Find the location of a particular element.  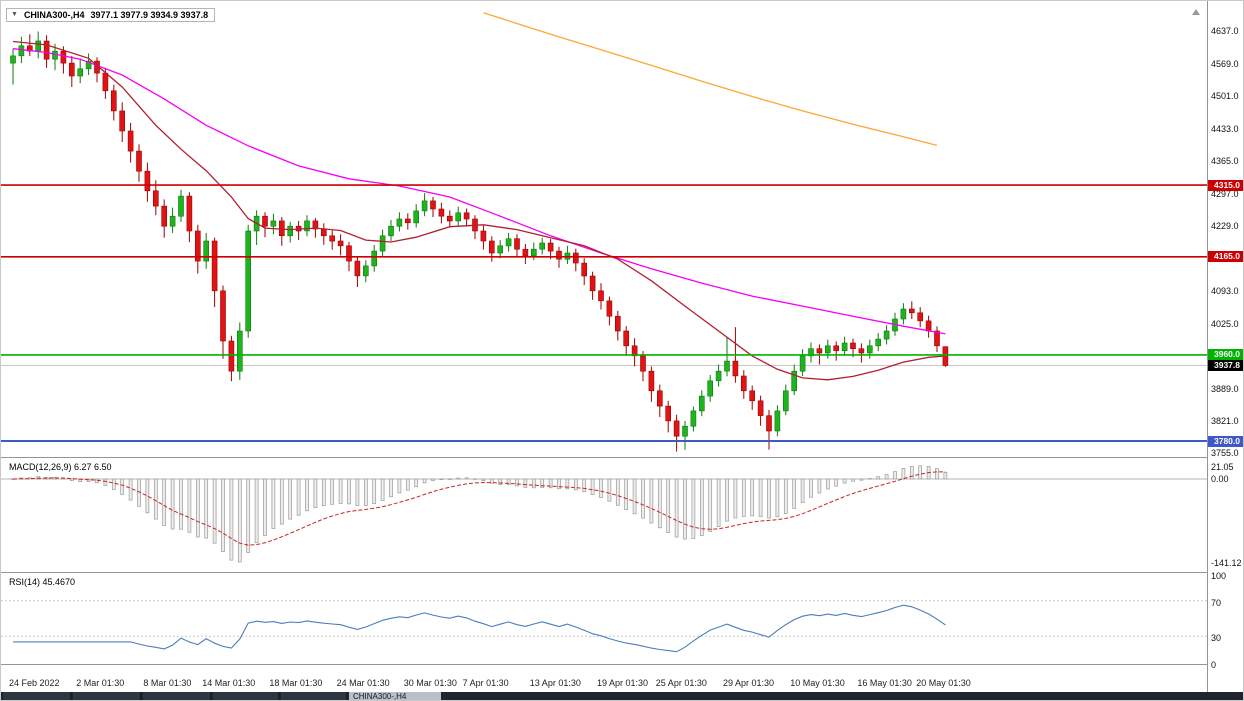

price-axis-label: 4093.0 is located at coordinates (1225, 291).